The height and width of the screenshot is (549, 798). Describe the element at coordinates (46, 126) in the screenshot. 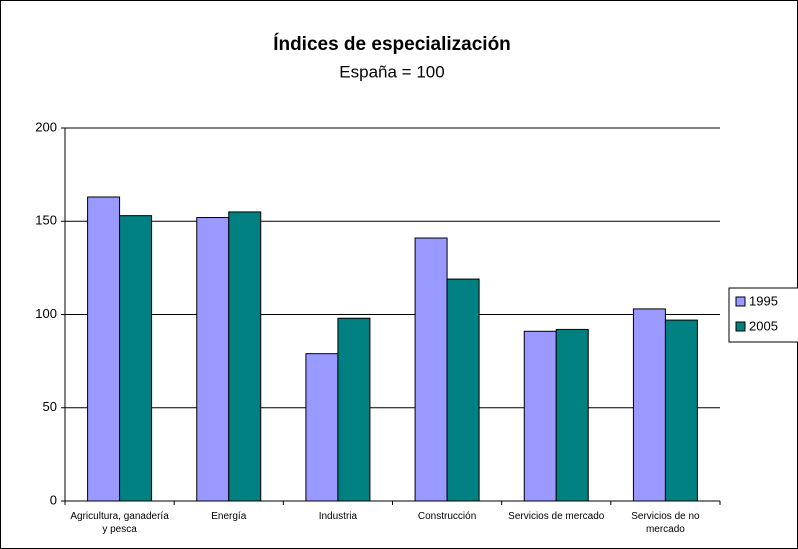

I see `y-tick-label: 200` at that location.